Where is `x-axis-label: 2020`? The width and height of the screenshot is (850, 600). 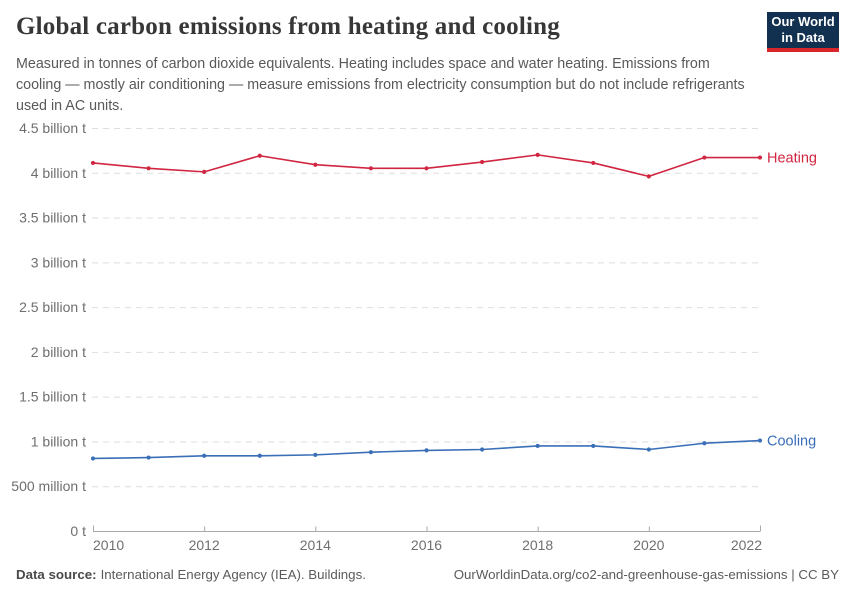
x-axis-label: 2020 is located at coordinates (648, 545).